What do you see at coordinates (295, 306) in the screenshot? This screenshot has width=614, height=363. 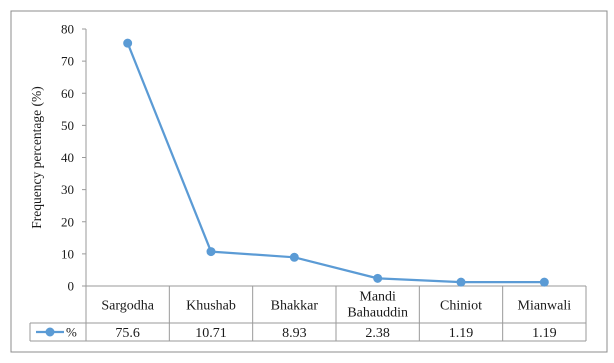 I see `x-category-label: Bhakkar` at bounding box center [295, 306].